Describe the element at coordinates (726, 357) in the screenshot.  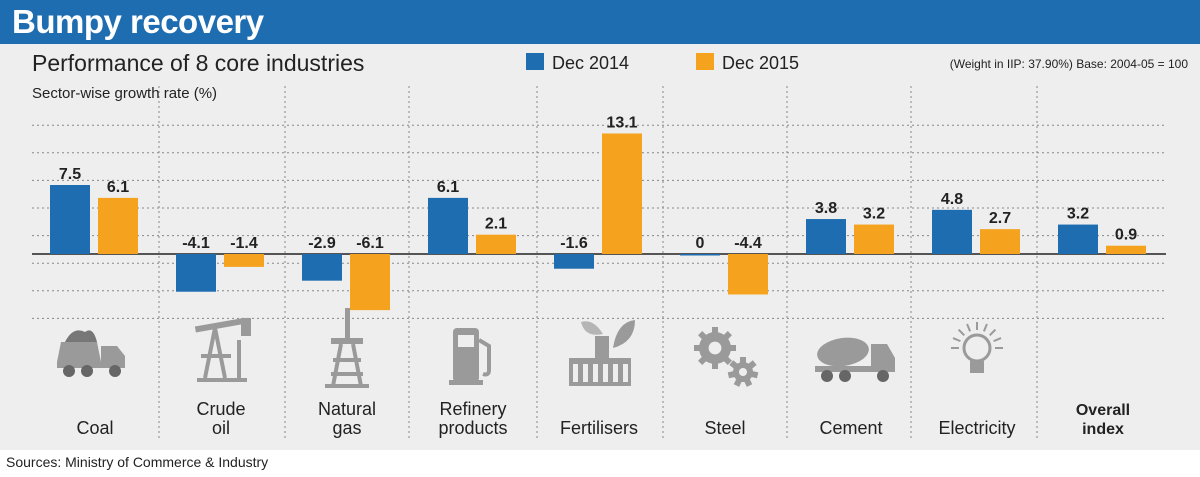
I see `gears-icon` at that location.